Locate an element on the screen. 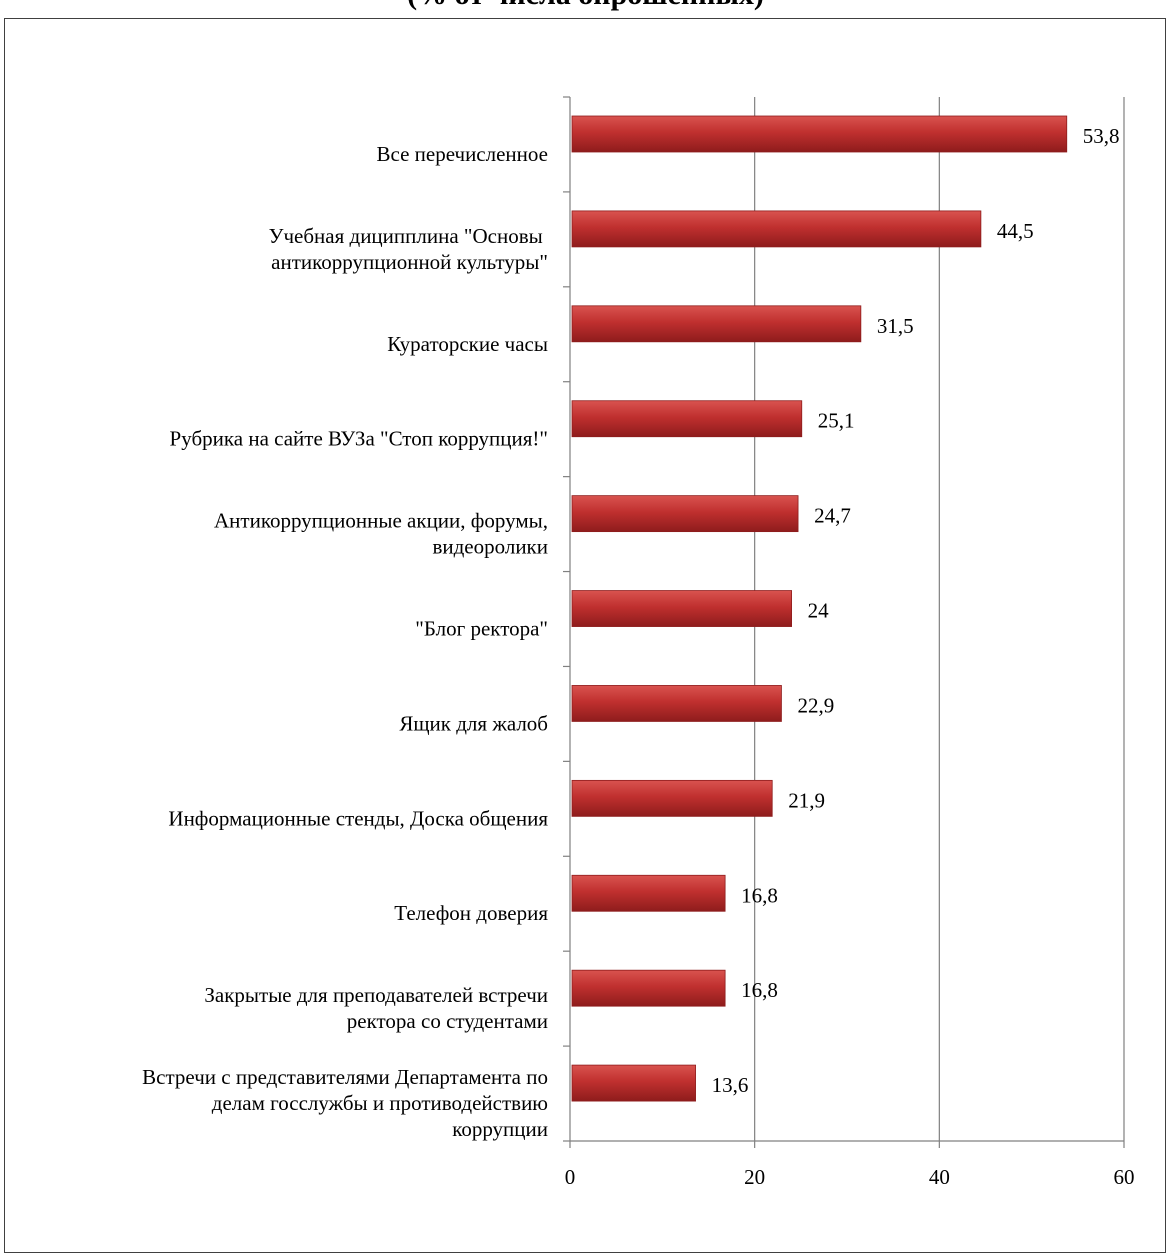 This screenshot has width=1171, height=1253. data-label: 21,9 is located at coordinates (806, 800).